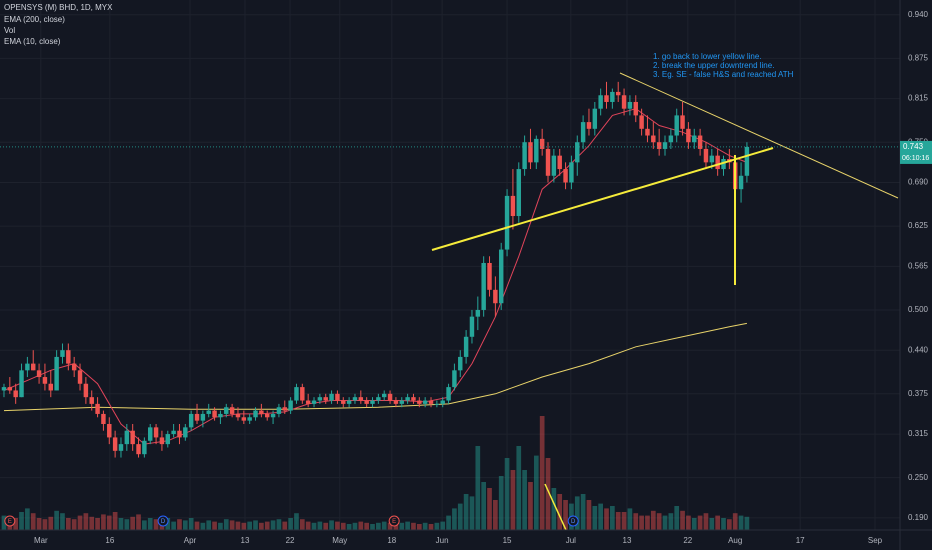 The height and width of the screenshot is (550, 932). What do you see at coordinates (915, 158) in the screenshot?
I see `countdown: 06:10:16` at bounding box center [915, 158].